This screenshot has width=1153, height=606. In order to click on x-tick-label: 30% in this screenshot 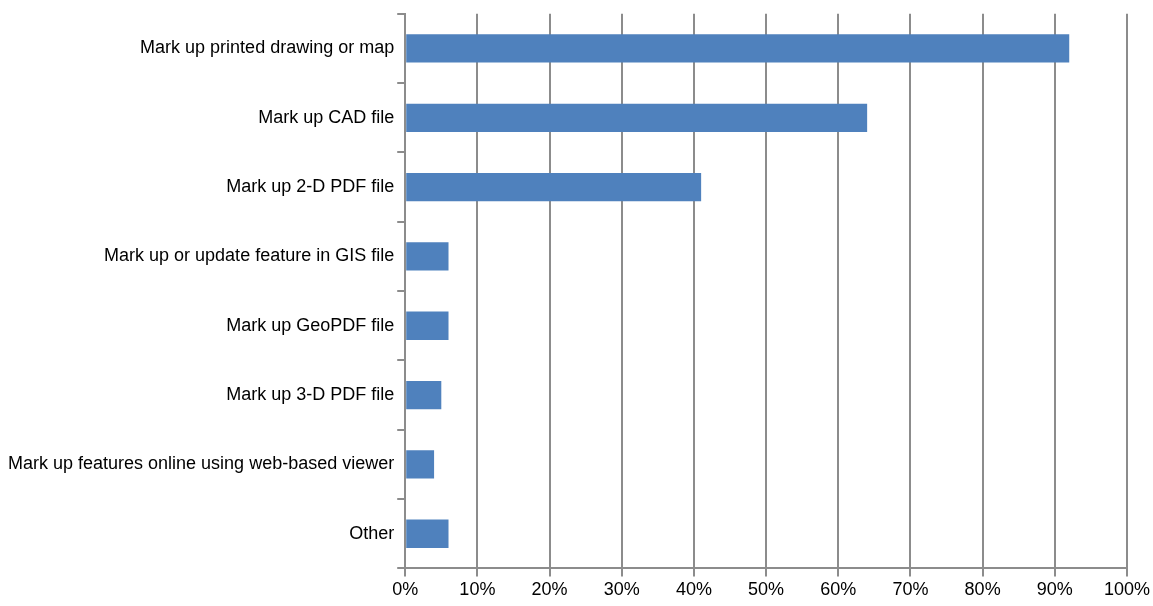, I will do `click(621, 589)`.